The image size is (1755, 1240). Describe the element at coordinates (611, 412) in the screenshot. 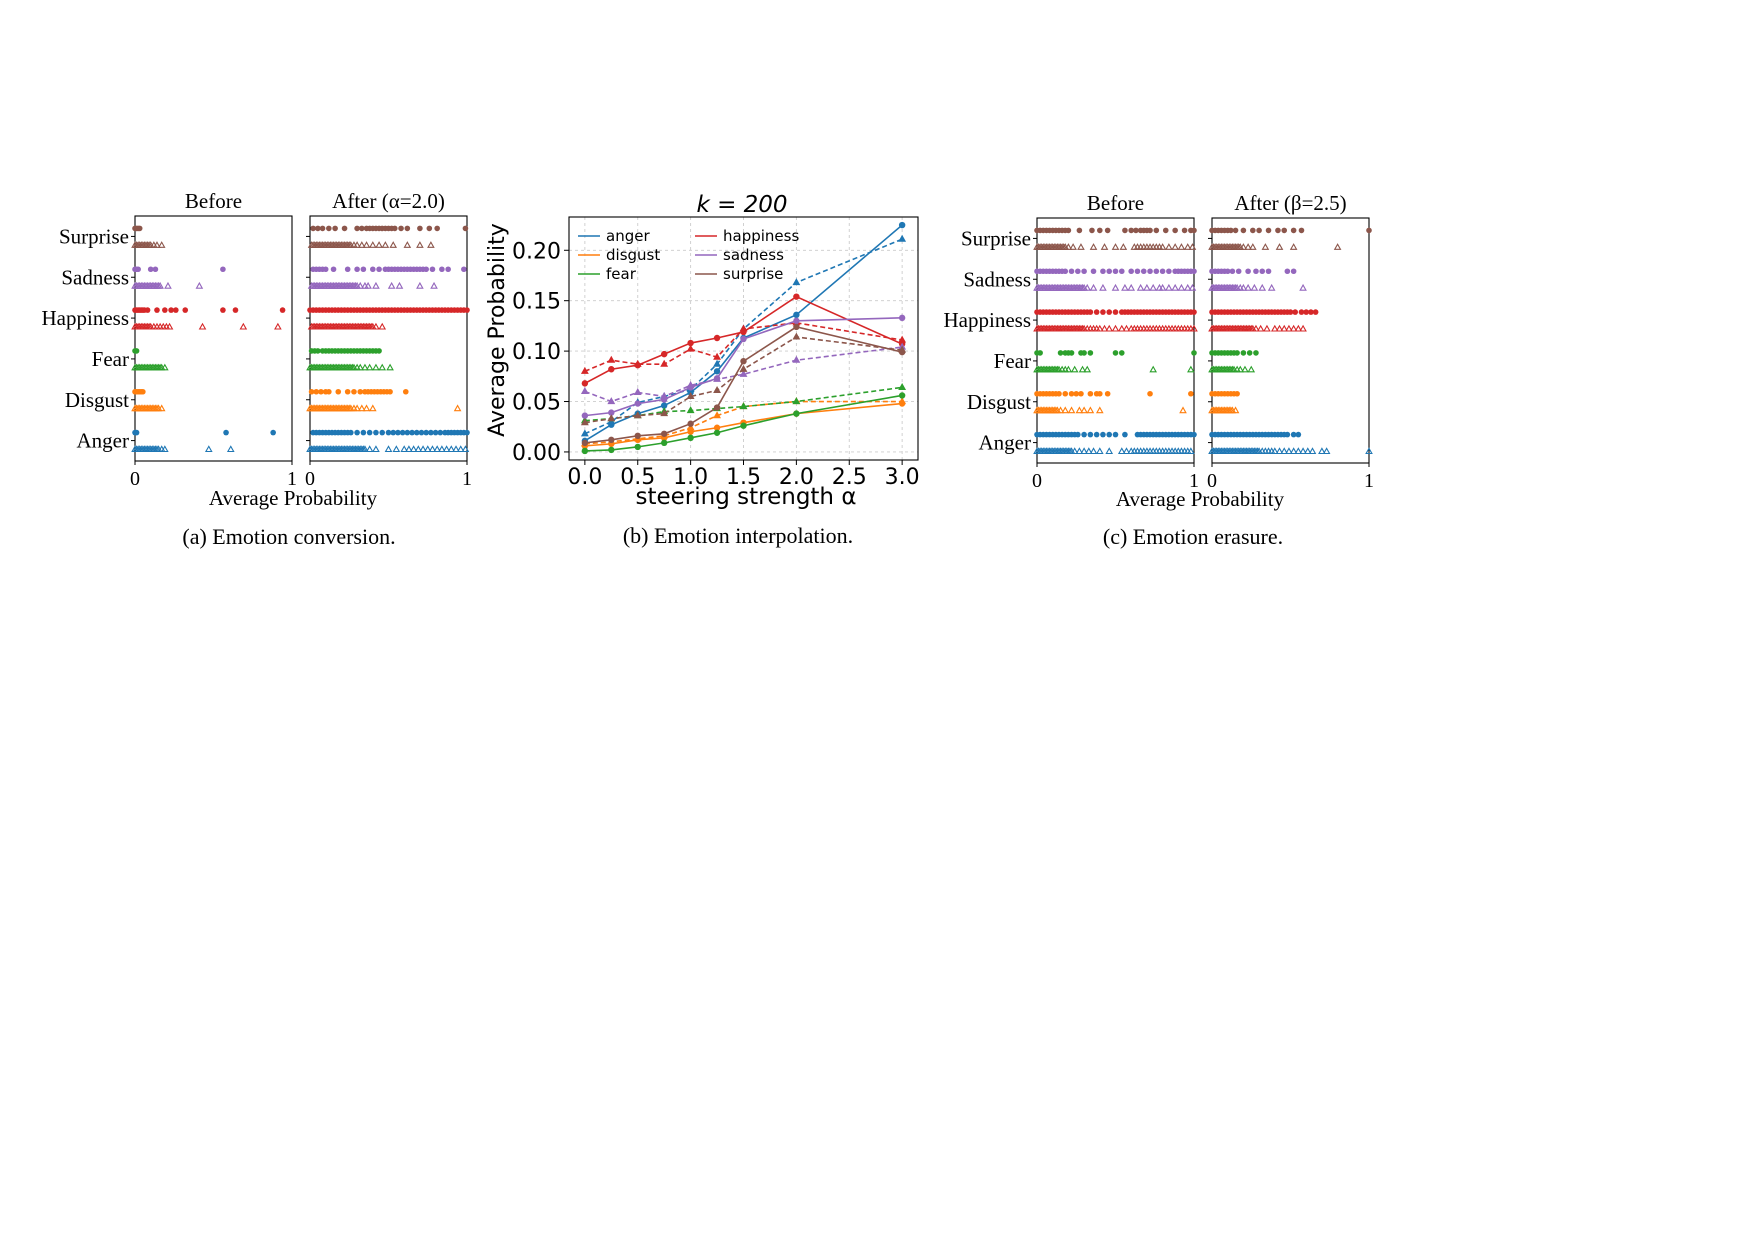

I see `data-point-sadness` at that location.